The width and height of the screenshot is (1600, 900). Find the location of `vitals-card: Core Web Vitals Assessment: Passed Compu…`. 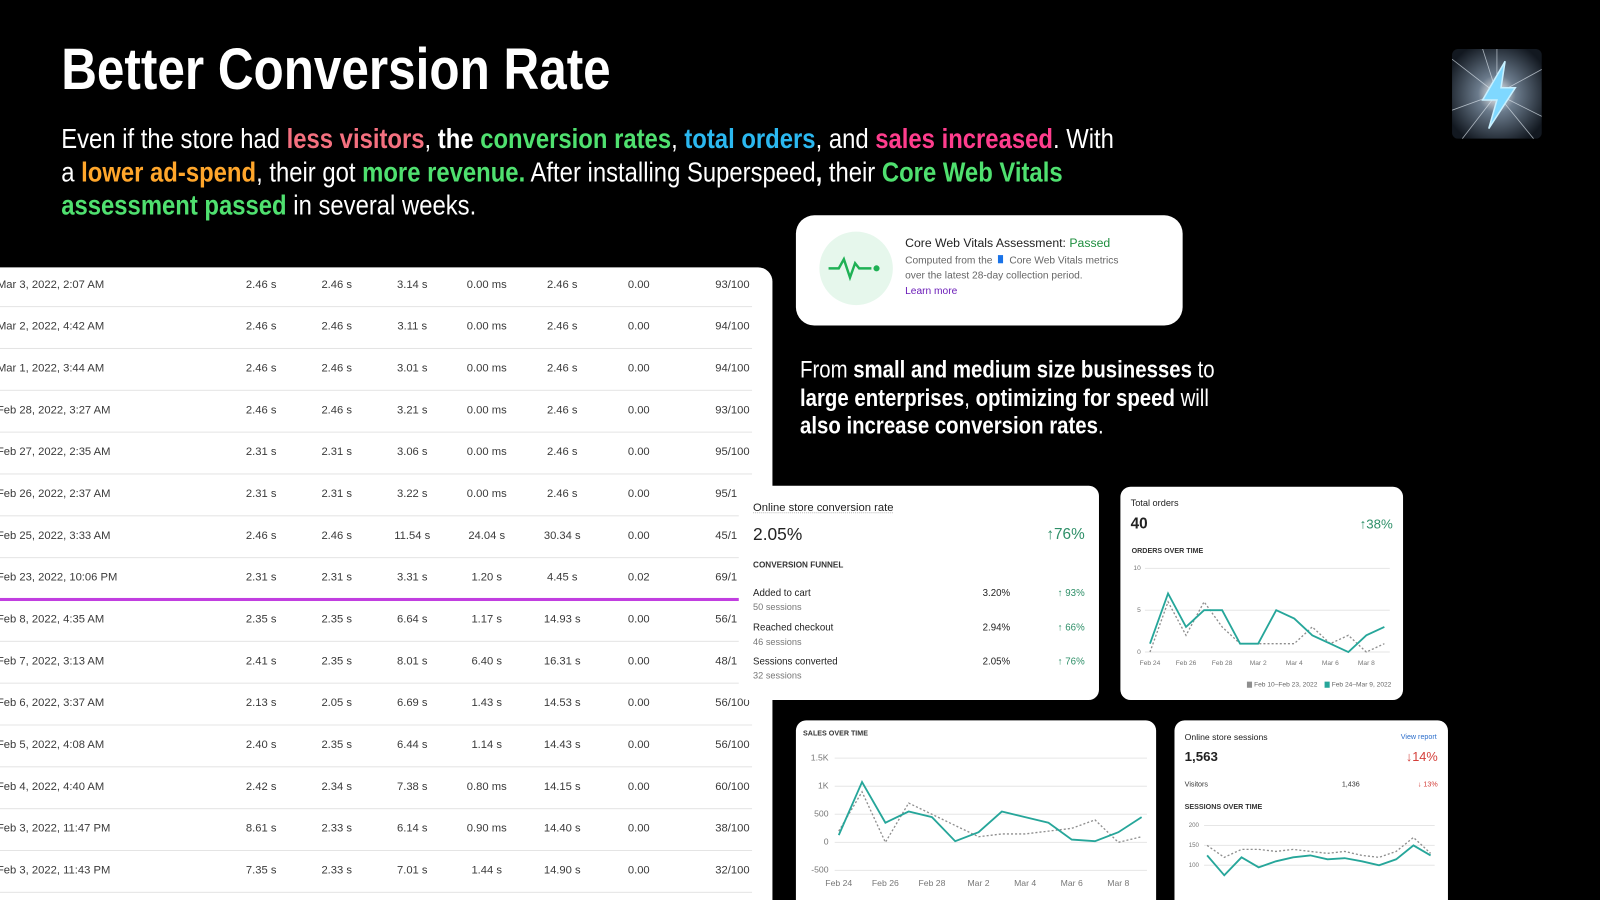

vitals-card: Core Web Vitals Assessment: Passed Compu… is located at coordinates (989, 270).